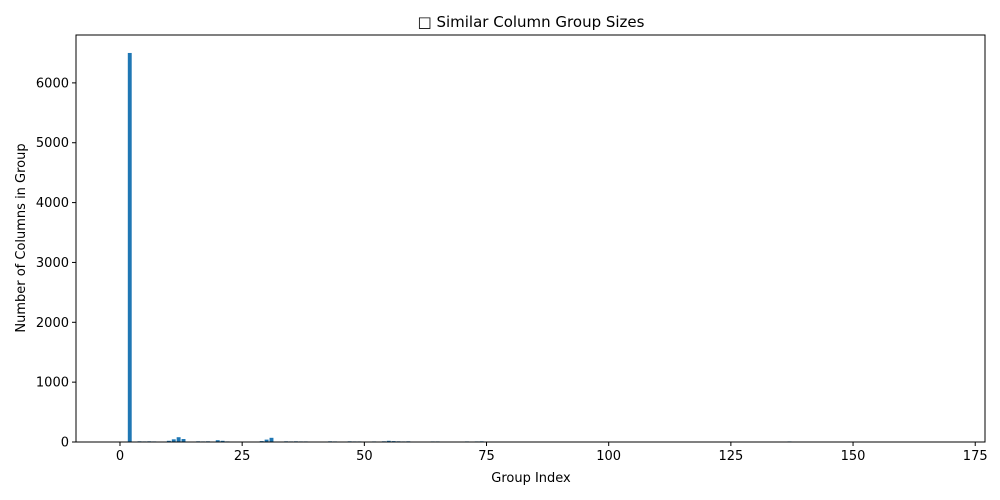 This screenshot has height=500, width=1000. What do you see at coordinates (52, 383) in the screenshot?
I see `y-tick-label: 1000` at bounding box center [52, 383].